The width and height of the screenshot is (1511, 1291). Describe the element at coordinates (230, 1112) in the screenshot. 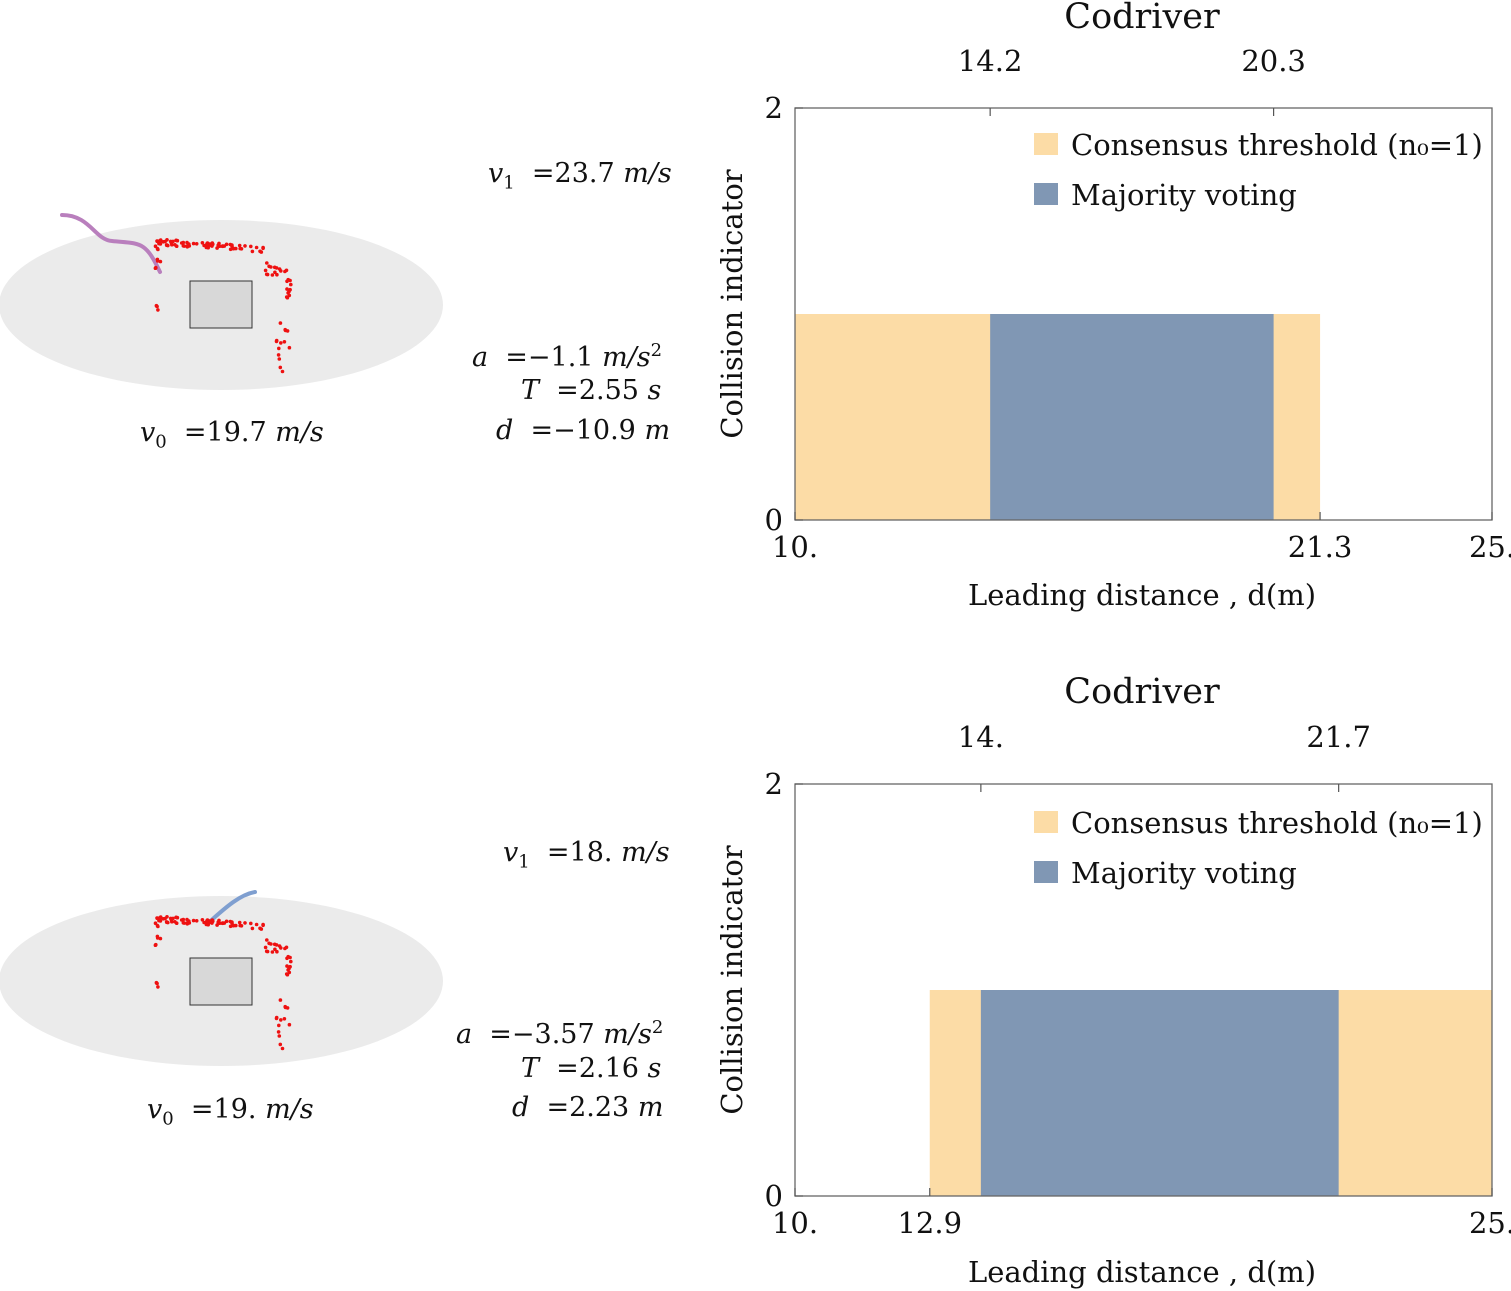

I see `v0-label: v0 =19. m/s` at that location.